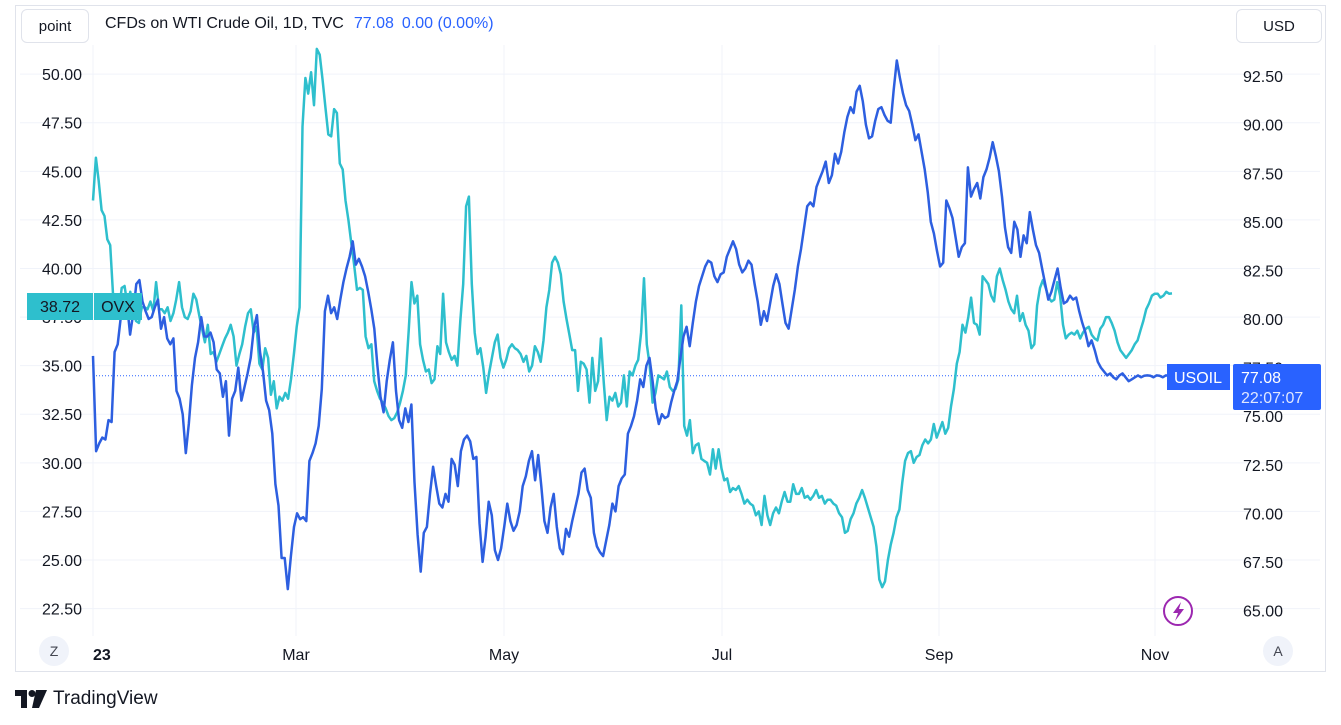 The height and width of the screenshot is (725, 1341). Describe the element at coordinates (296, 655) in the screenshot. I see `time-tick-label: Mar` at that location.